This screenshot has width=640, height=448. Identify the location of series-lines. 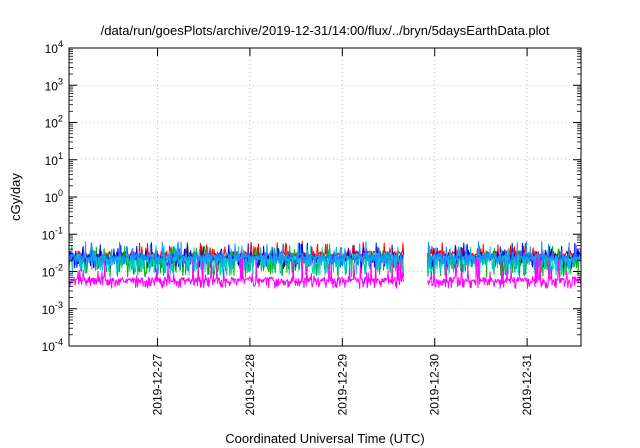
(325, 264).